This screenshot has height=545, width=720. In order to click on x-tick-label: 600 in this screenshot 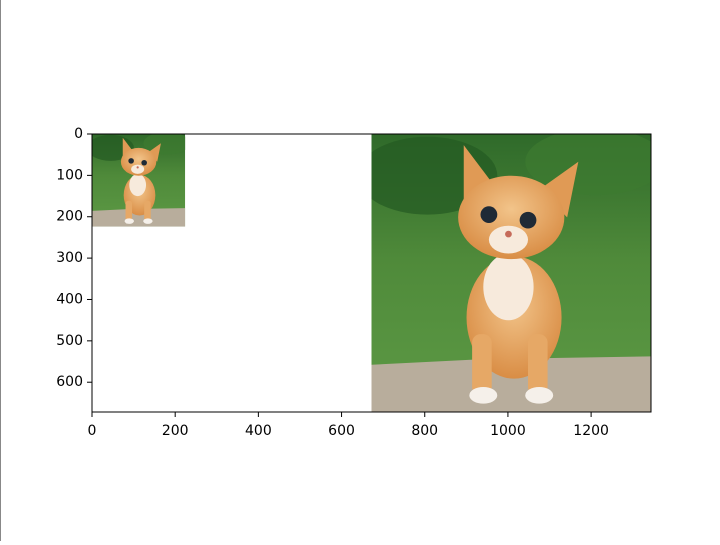, I will do `click(341, 431)`.